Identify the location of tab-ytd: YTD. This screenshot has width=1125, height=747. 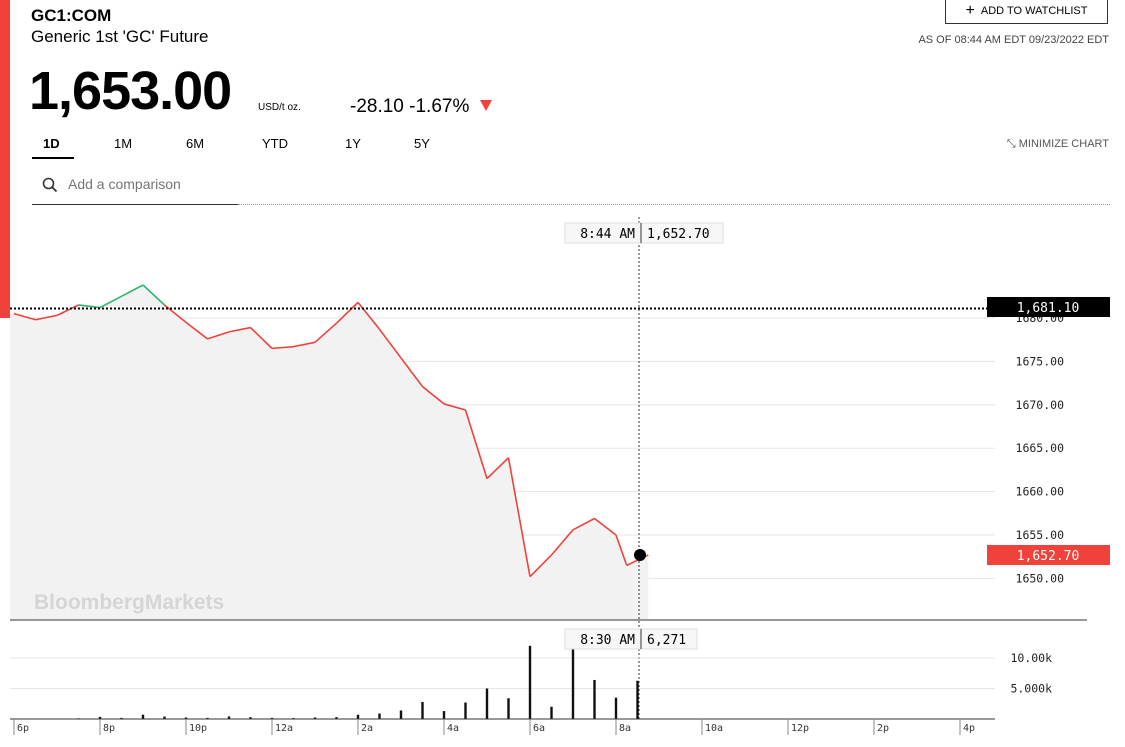
(275, 143).